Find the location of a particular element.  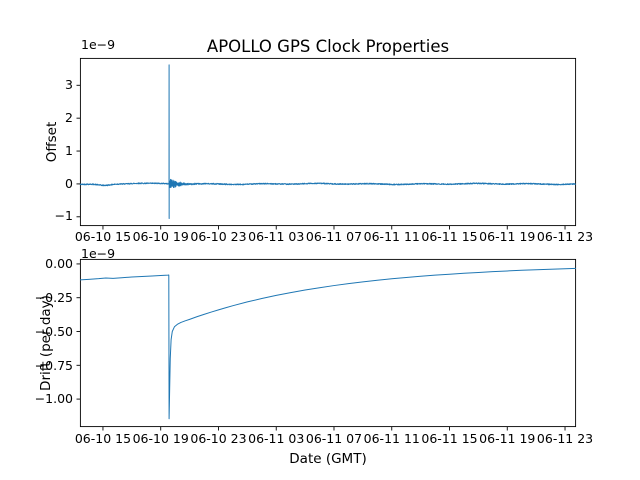

y-tick-label: 2 is located at coordinates (69, 117).